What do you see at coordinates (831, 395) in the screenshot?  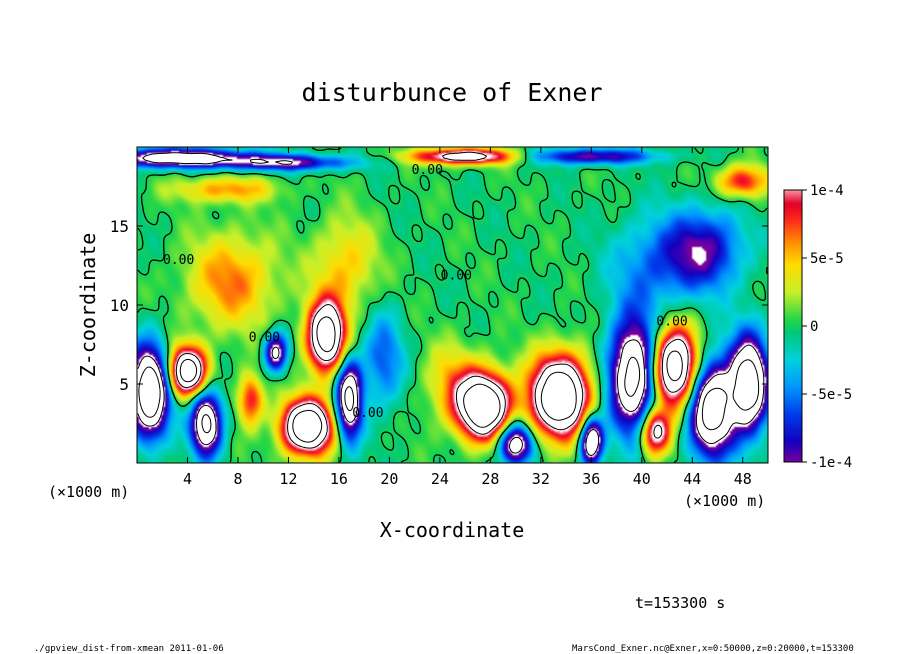 I see `colorbar-tick-label: -5e-5` at bounding box center [831, 395].